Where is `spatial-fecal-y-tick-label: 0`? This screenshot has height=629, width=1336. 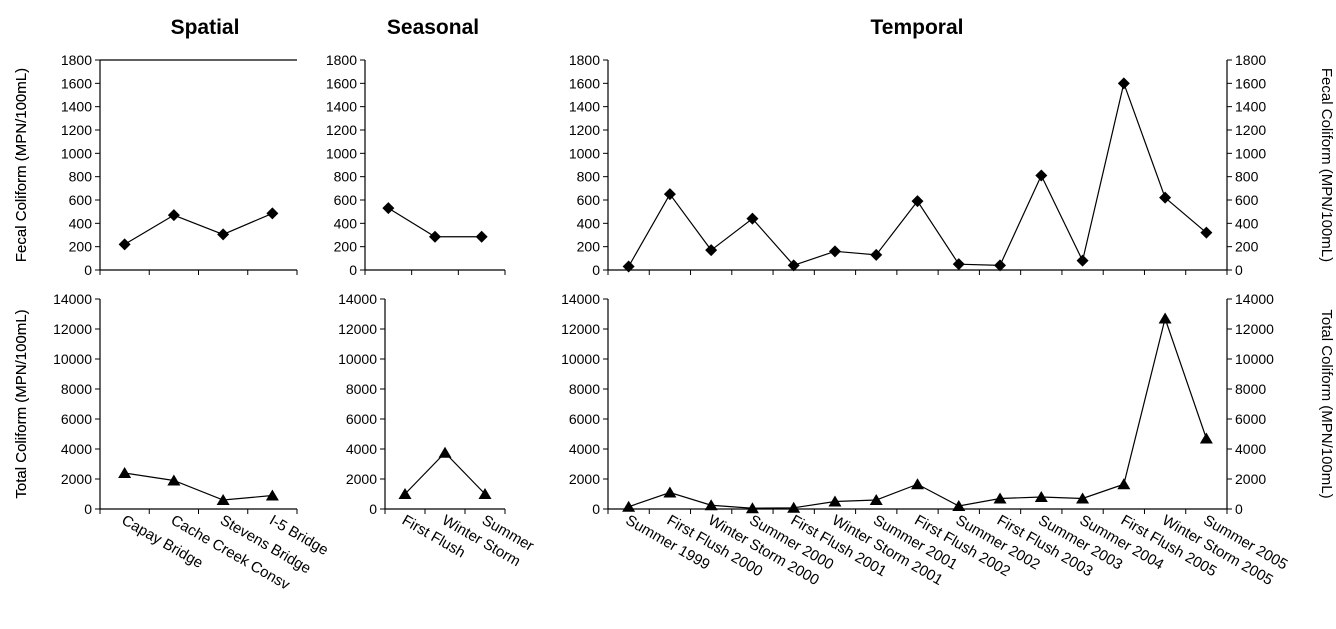
spatial-fecal-y-tick-label: 0 is located at coordinates (88, 270).